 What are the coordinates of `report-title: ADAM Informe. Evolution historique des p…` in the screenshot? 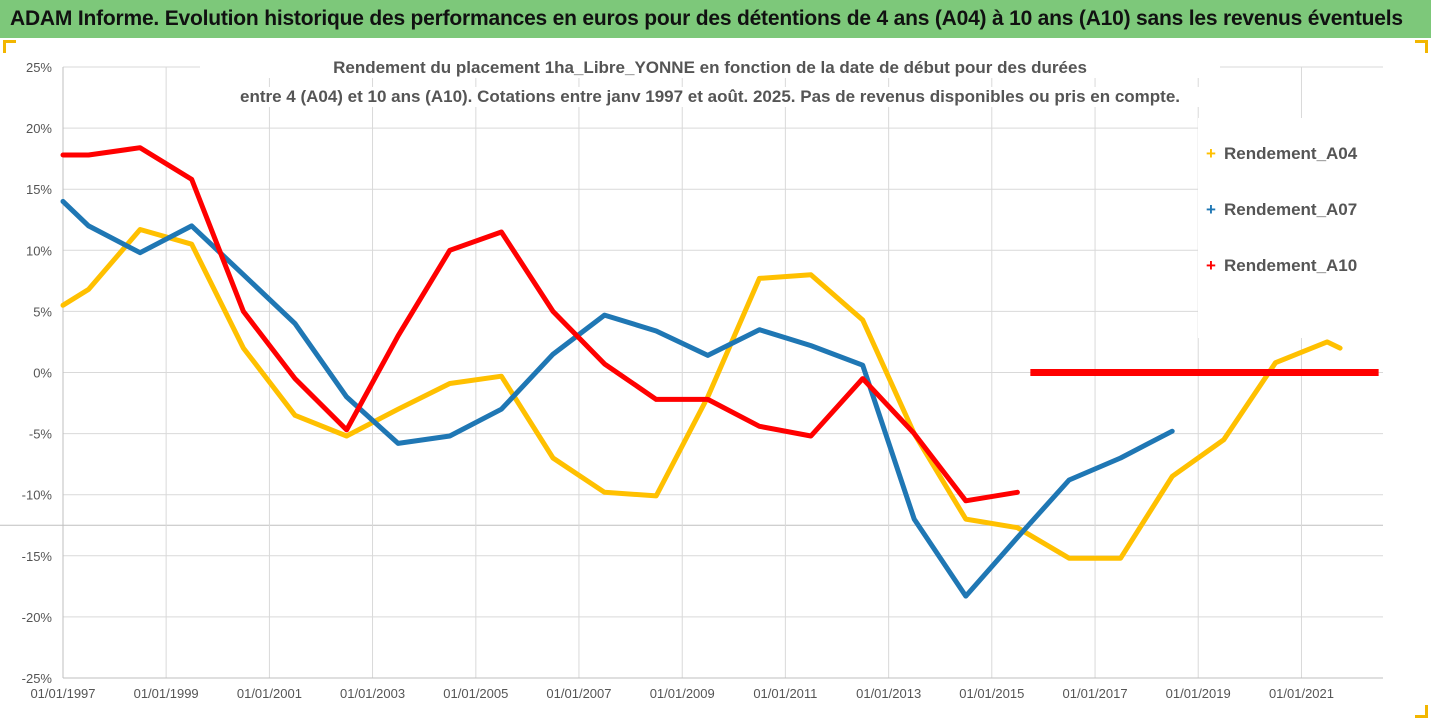 It's located at (706, 18).